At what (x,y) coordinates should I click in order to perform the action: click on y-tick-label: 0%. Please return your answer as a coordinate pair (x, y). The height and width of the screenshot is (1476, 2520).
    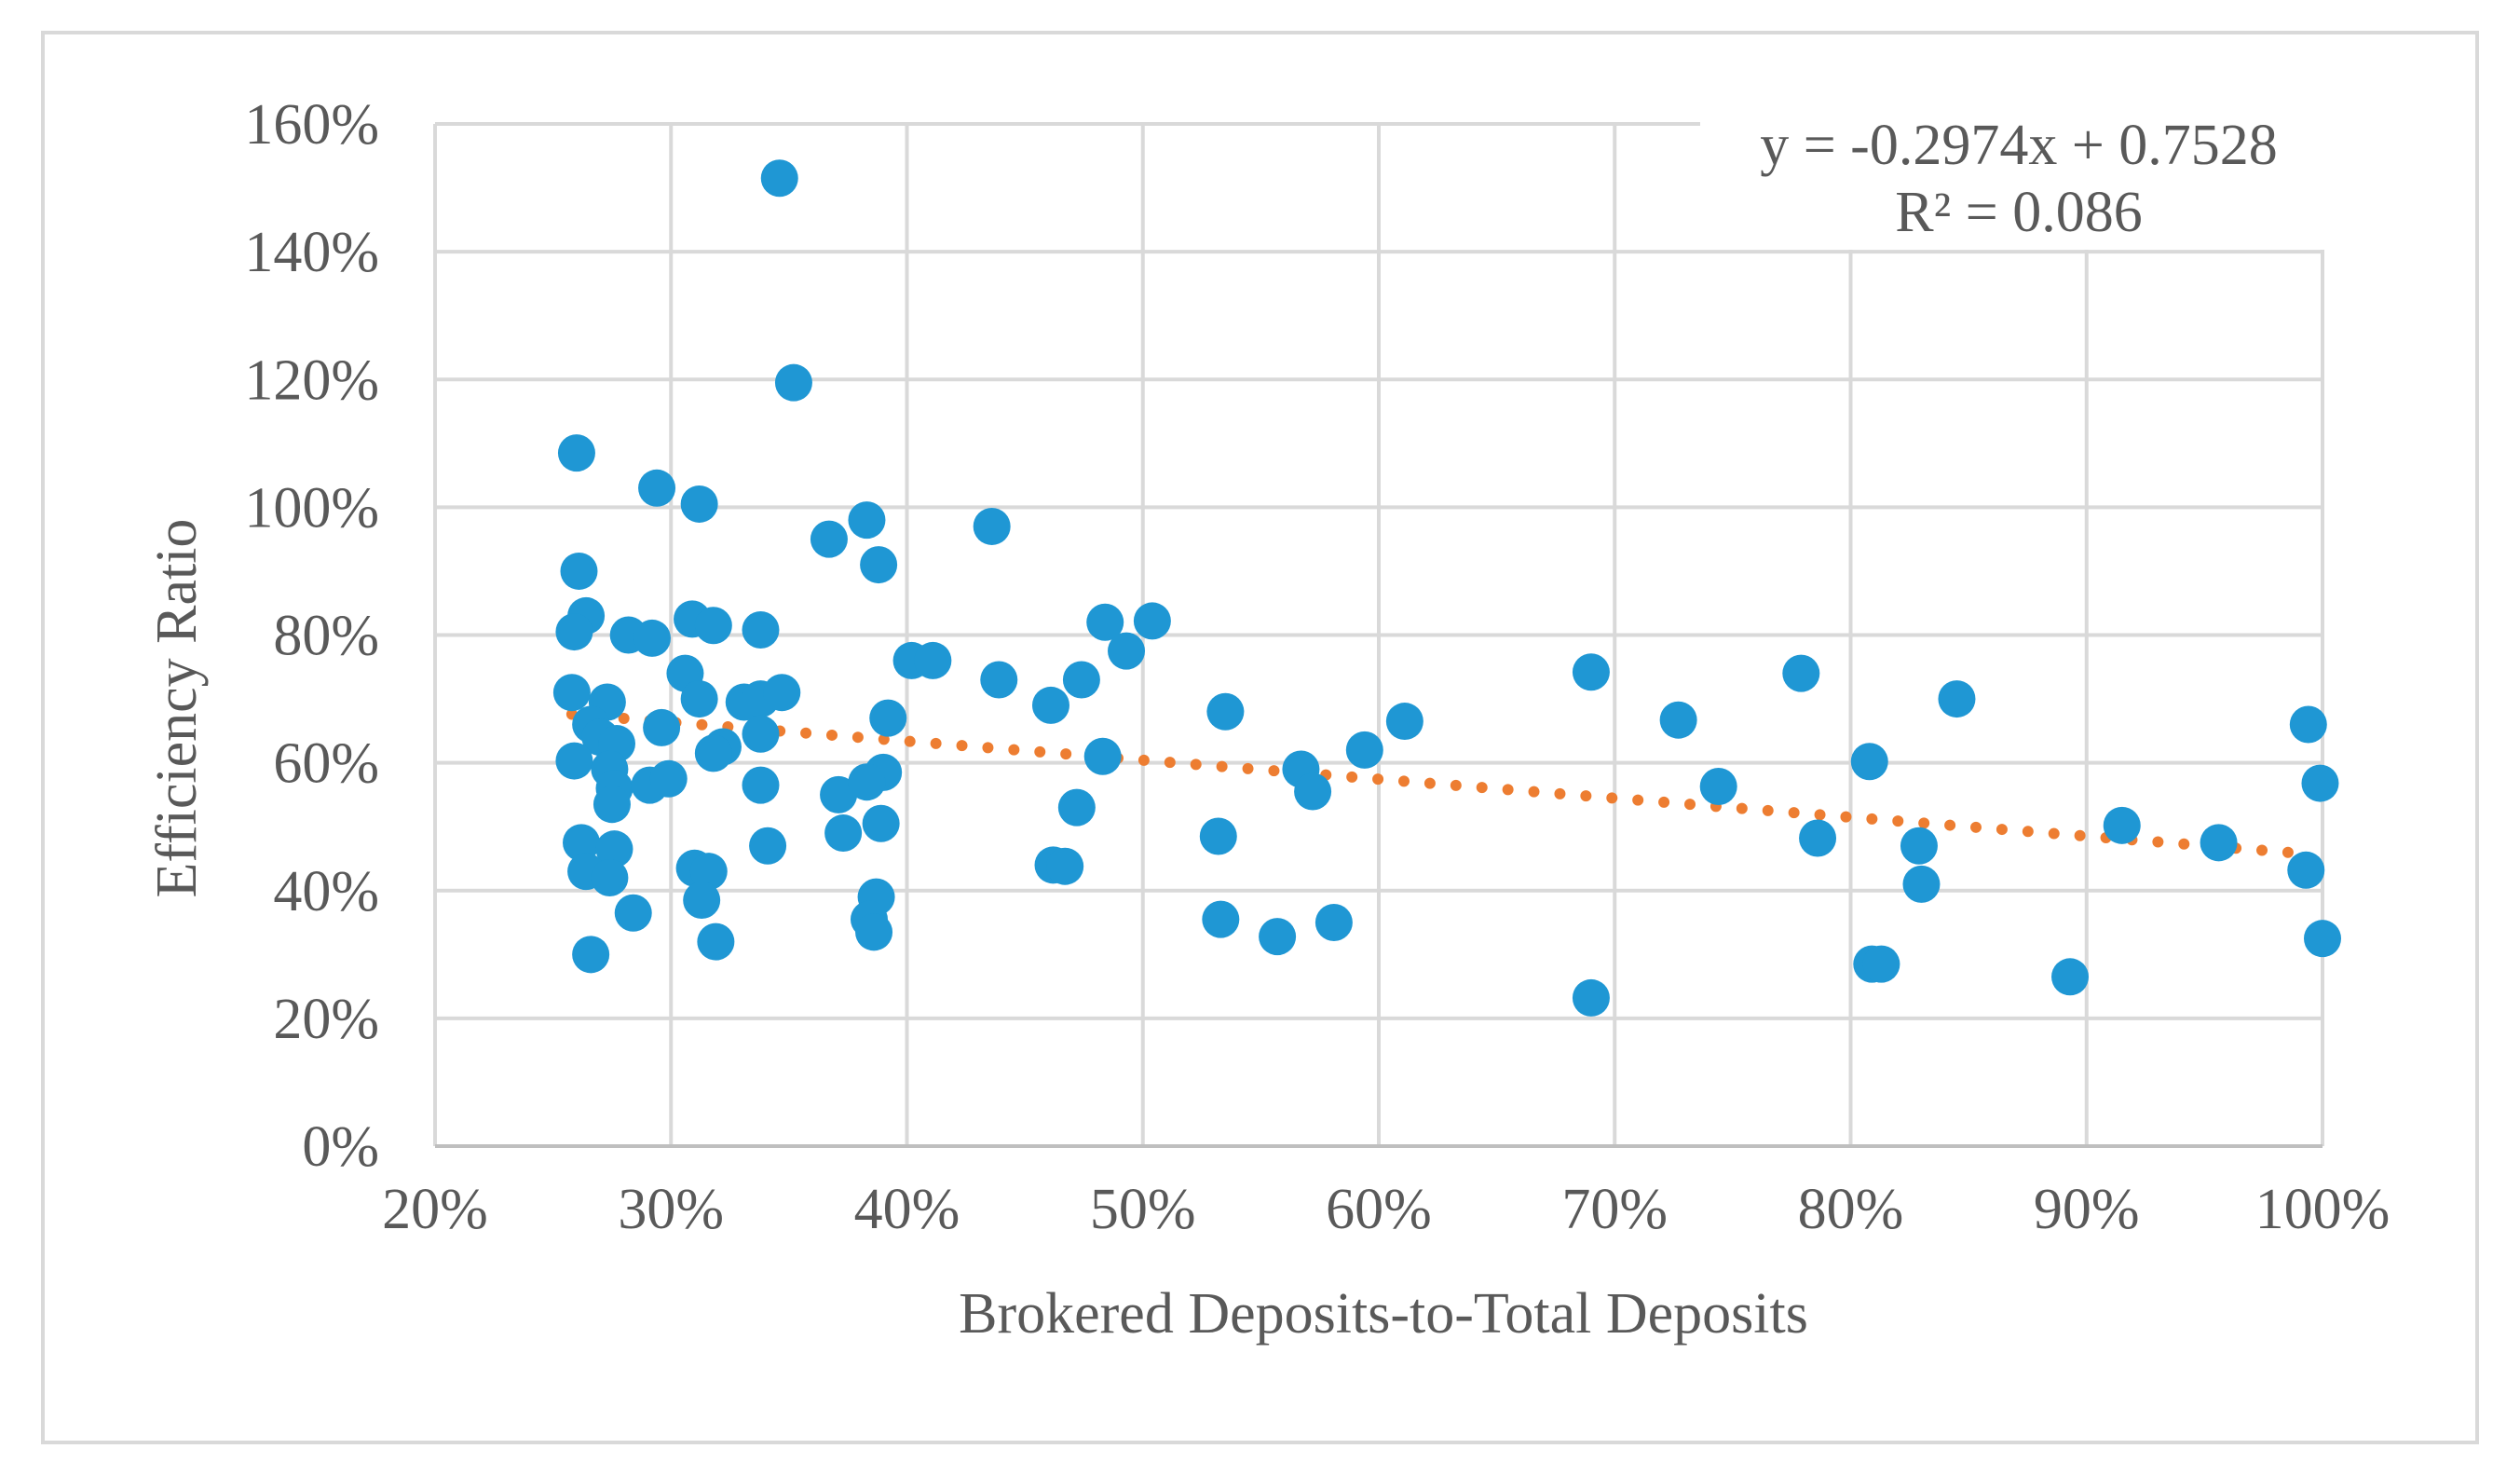
    Looking at the image, I should click on (340, 1147).